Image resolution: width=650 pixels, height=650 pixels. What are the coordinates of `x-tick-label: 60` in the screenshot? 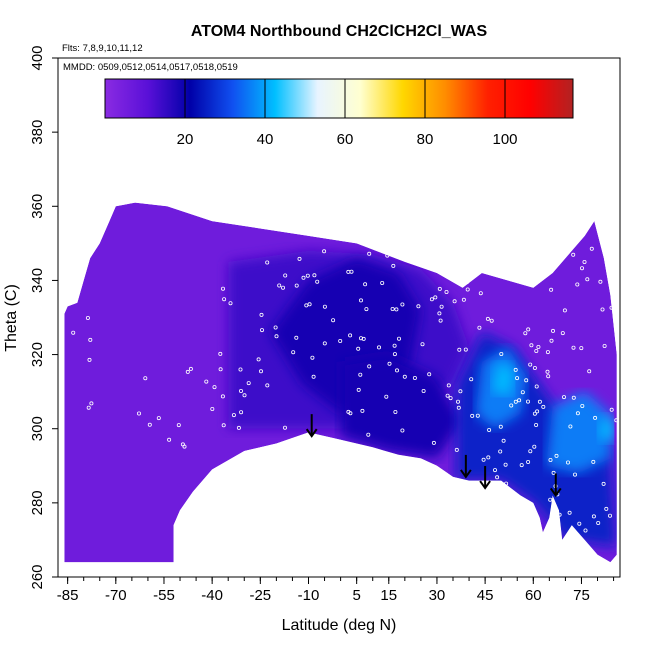 It's located at (533, 595).